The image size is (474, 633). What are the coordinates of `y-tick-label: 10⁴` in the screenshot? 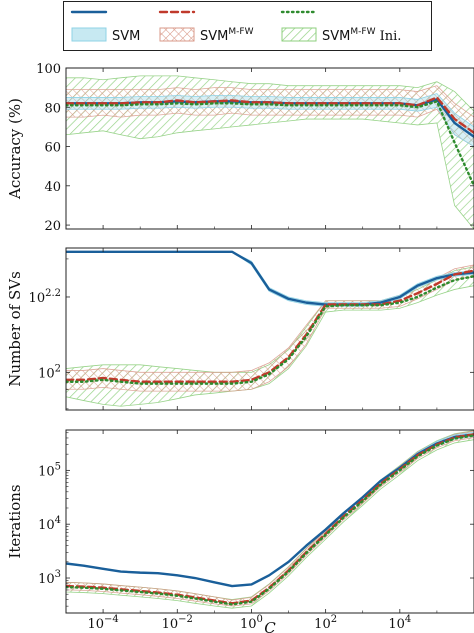 It's located at (49, 524).